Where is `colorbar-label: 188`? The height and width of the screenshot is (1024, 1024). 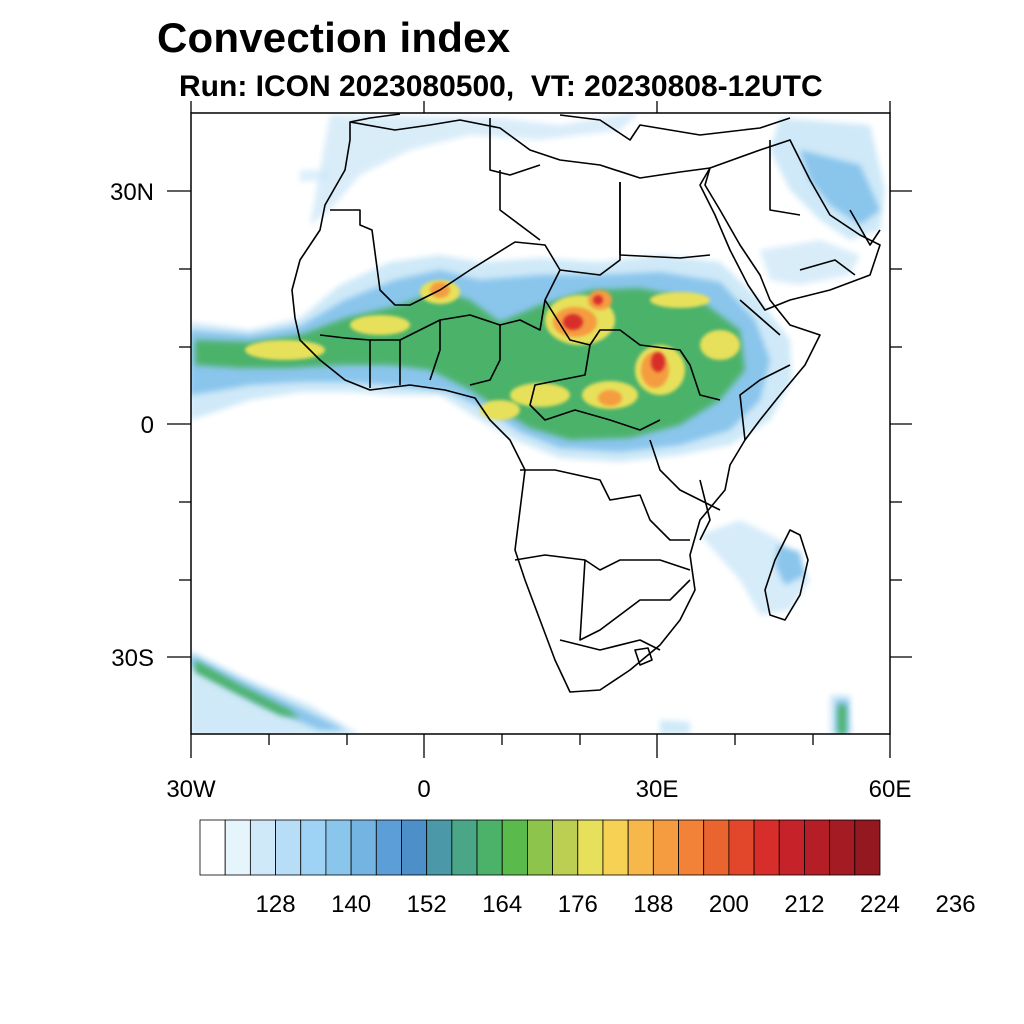
colorbar-label: 188 is located at coordinates (653, 904).